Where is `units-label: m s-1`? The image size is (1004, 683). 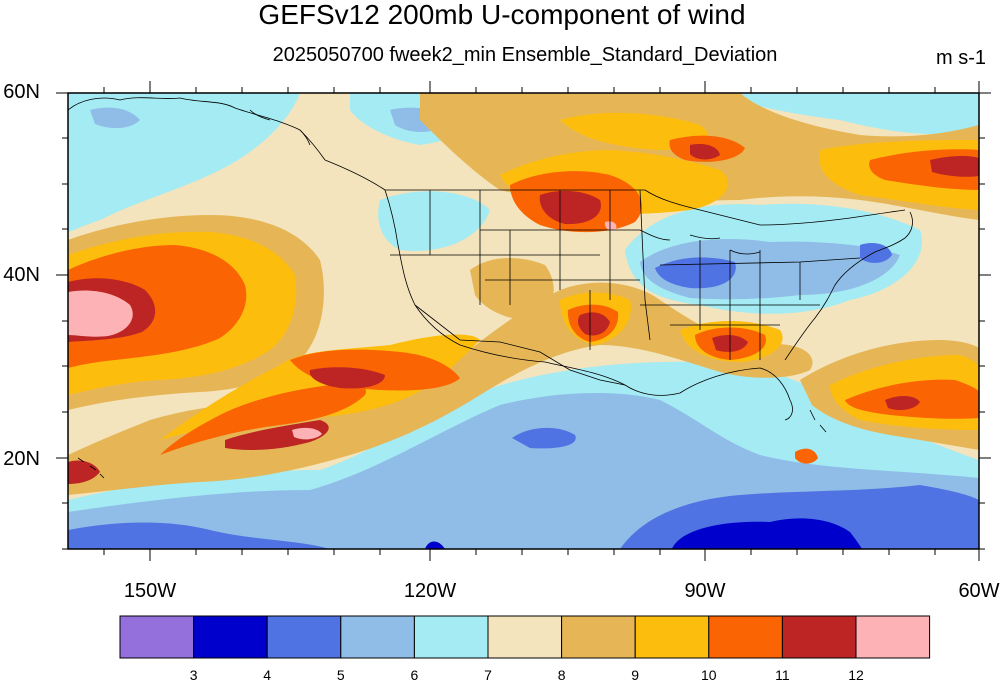
units-label: m s-1 is located at coordinates (961, 58).